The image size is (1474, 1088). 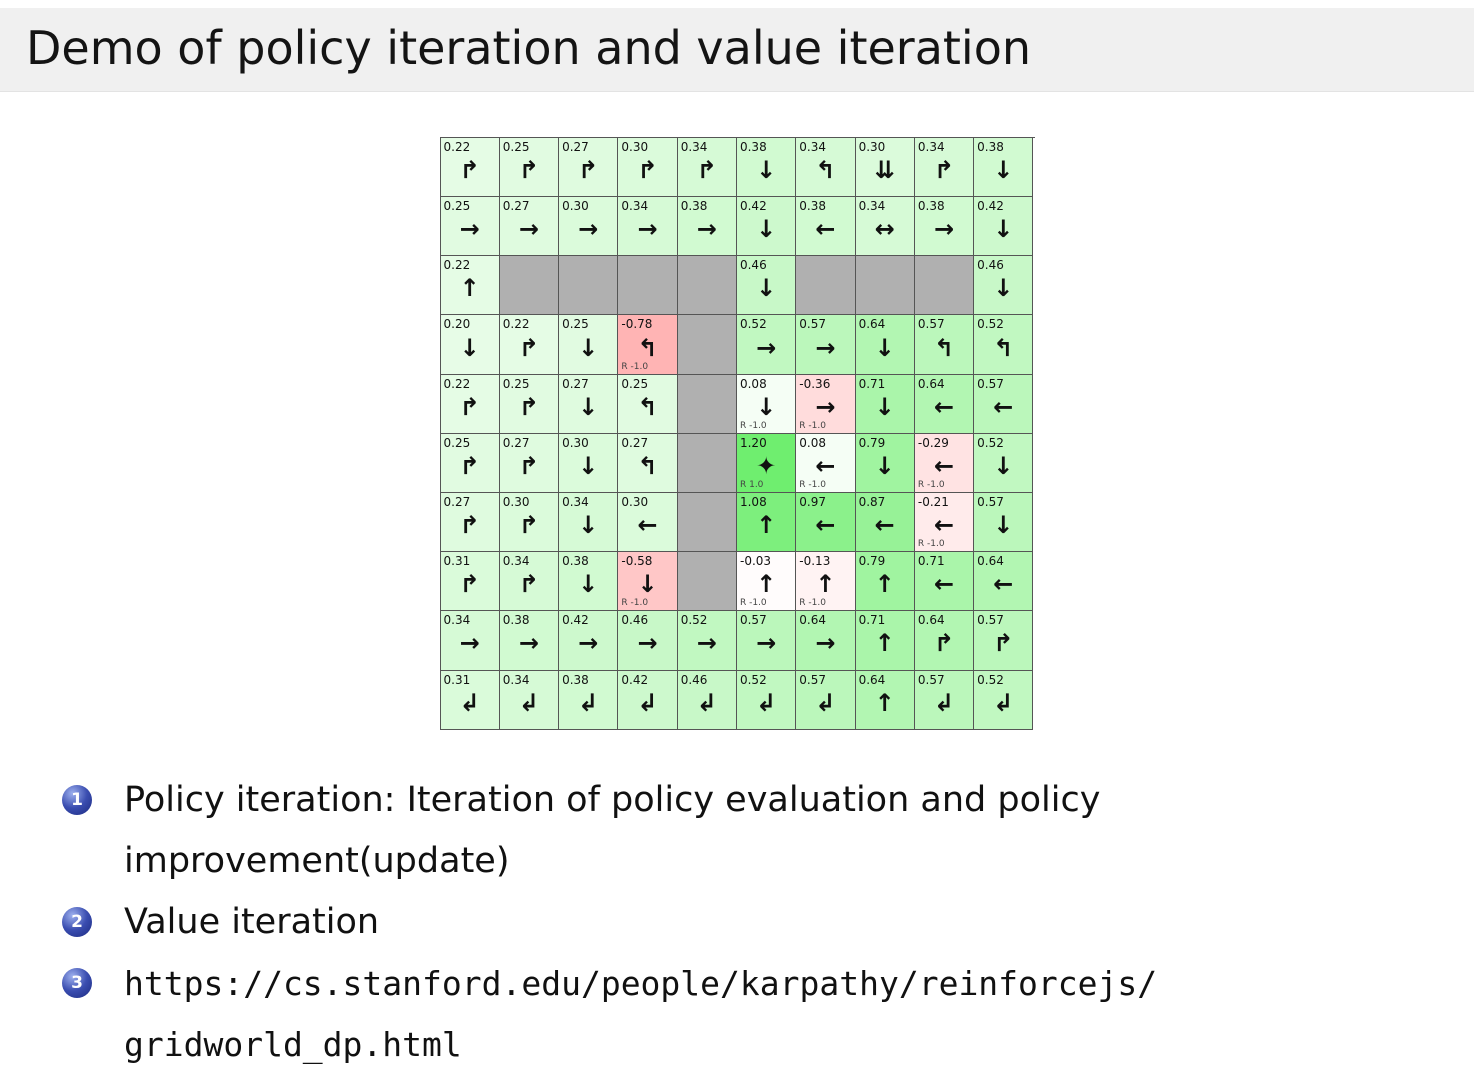 I want to click on grid-cell: -0.13 ↑ R -1.0, so click(x=826, y=582).